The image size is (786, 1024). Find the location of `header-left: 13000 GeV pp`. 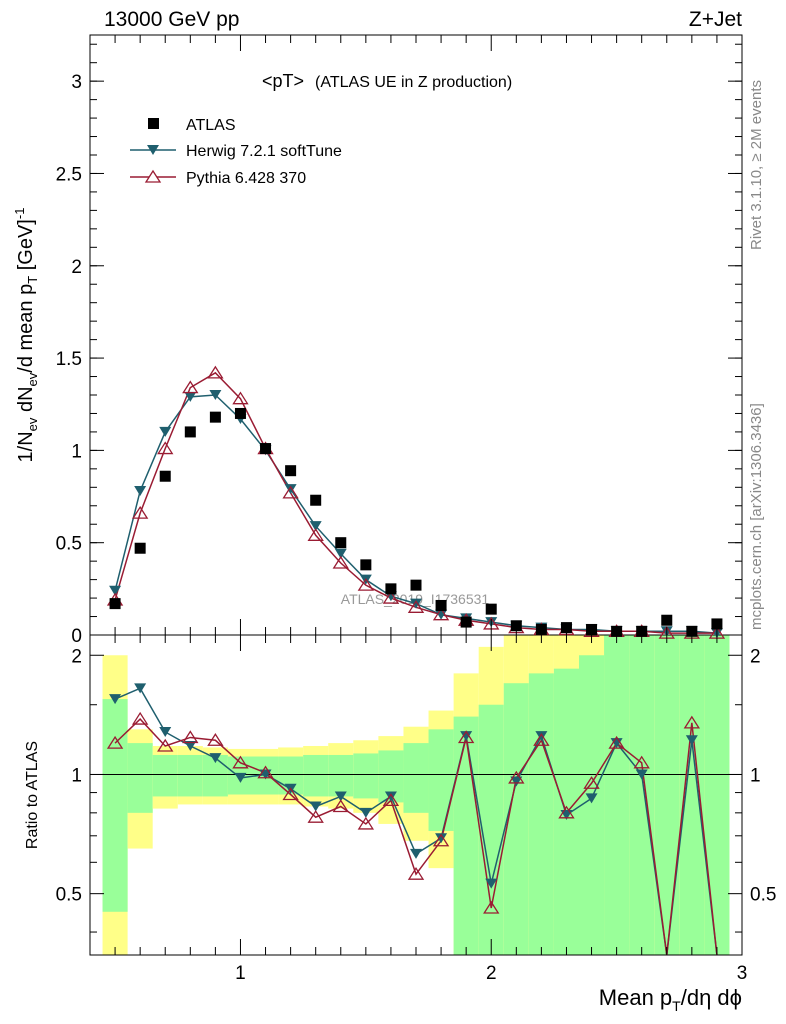

header-left: 13000 GeV pp is located at coordinates (171, 19).